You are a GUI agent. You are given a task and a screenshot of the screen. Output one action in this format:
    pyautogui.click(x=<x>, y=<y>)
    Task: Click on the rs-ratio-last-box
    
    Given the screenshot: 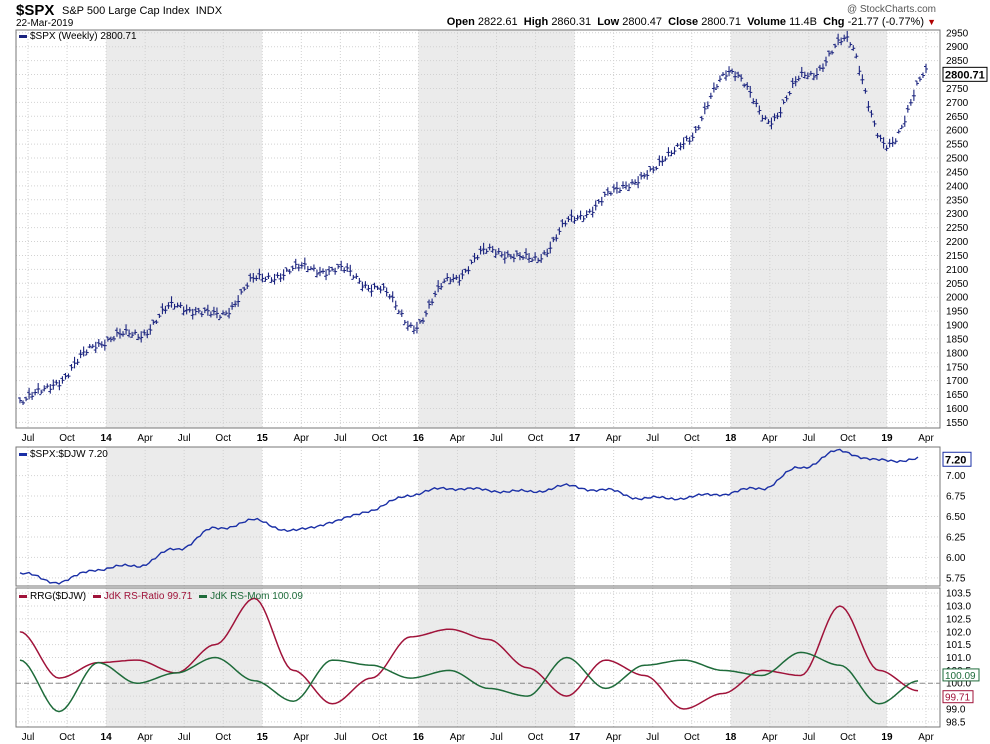 What is the action you would take?
    pyautogui.click(x=958, y=697)
    